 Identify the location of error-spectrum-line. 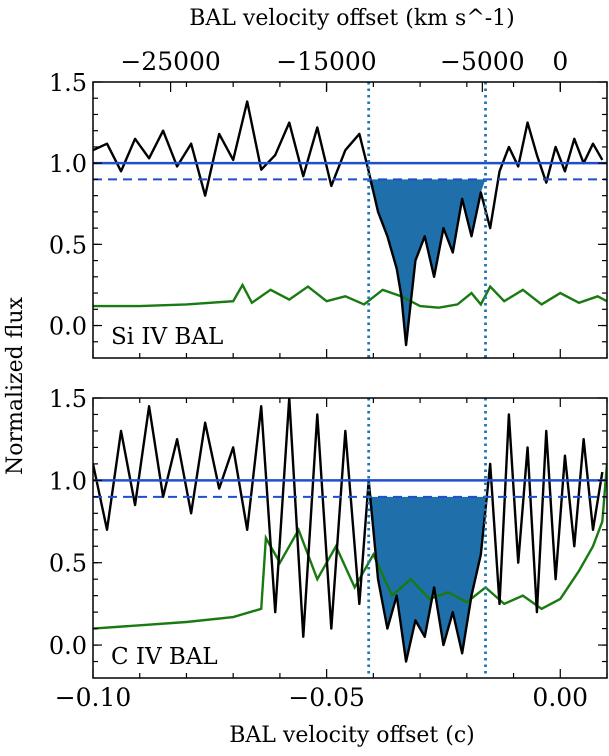
(350, 295).